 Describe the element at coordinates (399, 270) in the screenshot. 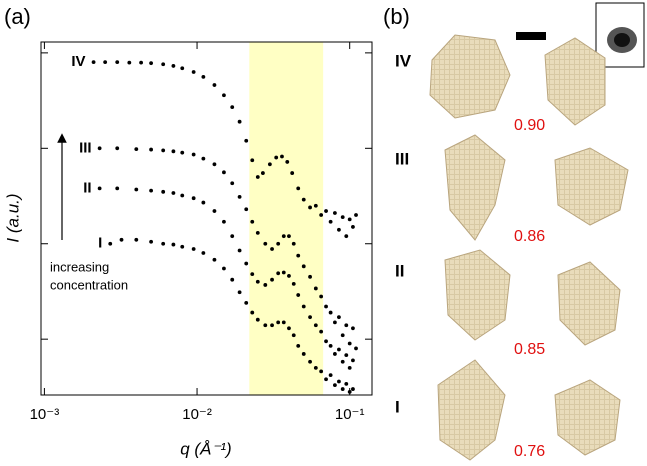

I see `row-label: II` at that location.